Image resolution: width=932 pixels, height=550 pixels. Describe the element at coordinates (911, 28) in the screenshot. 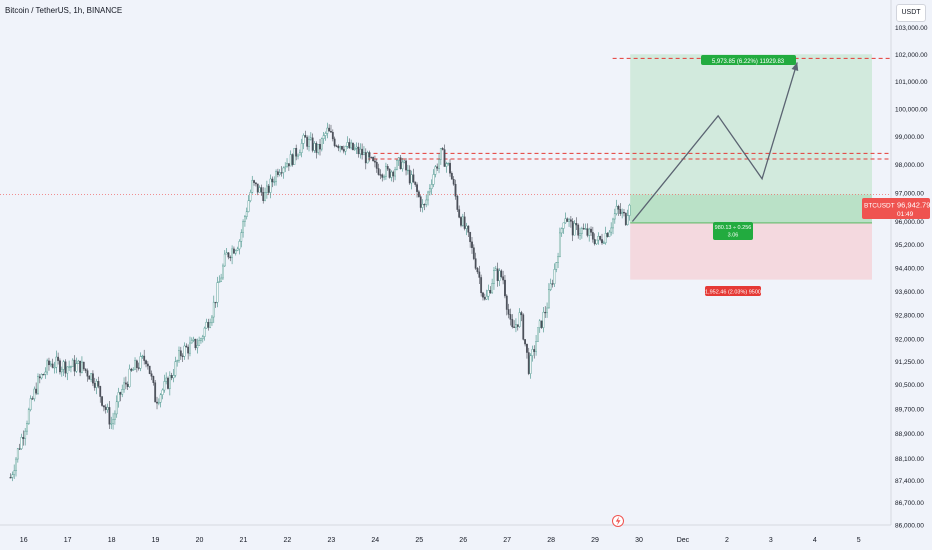

I see `y-tick-label: 103,000.00` at that location.